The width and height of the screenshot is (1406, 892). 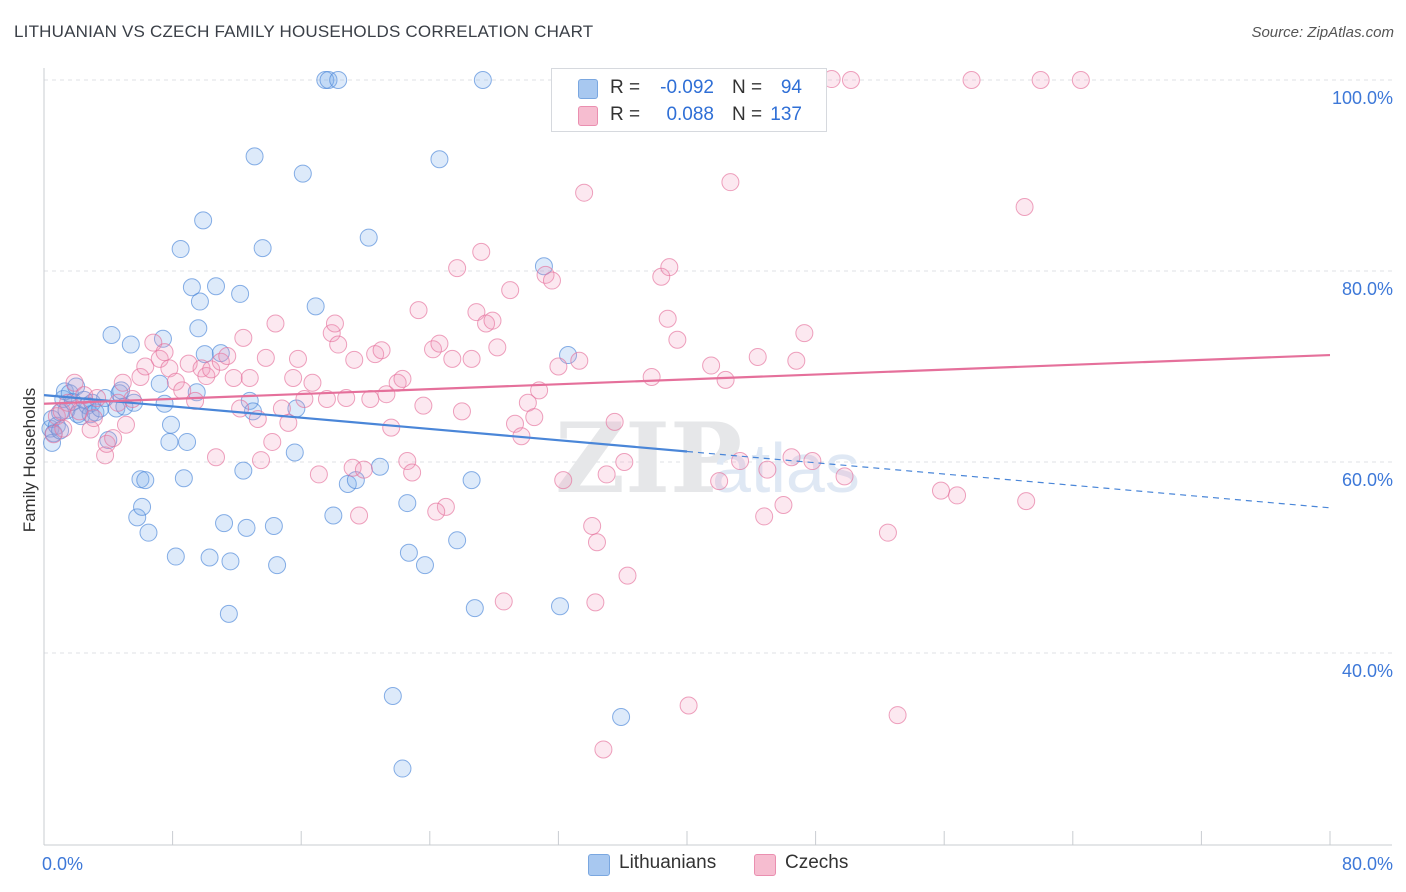 I want to click on r-value: -0.092, so click(x=687, y=87).